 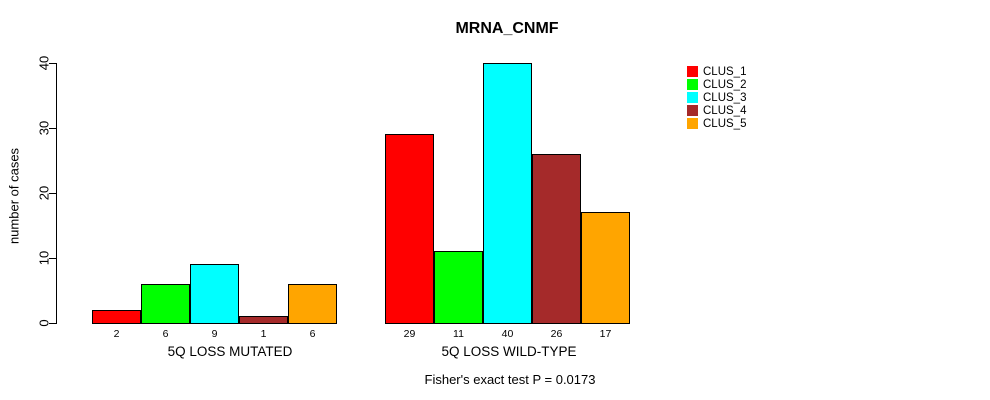 I want to click on bar-clus_1-group1, so click(x=116, y=317).